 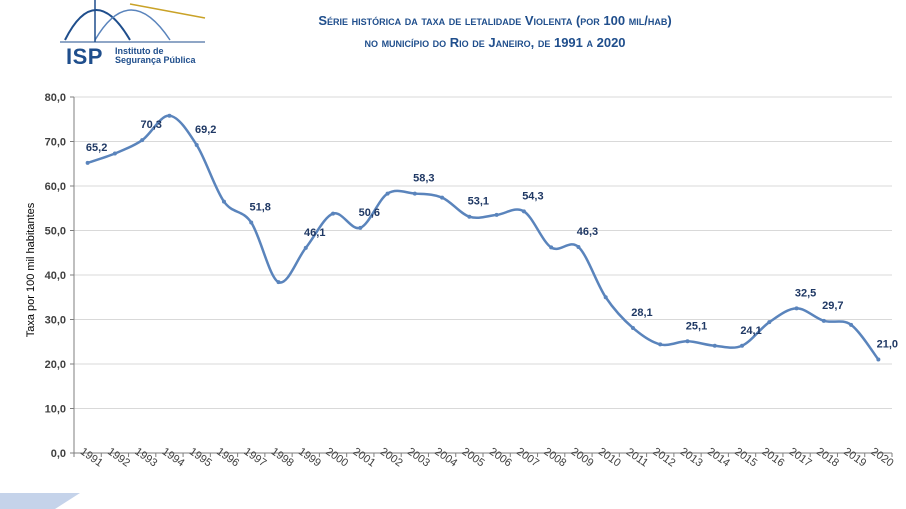 I want to click on data-label: 51,8, so click(x=260, y=207).